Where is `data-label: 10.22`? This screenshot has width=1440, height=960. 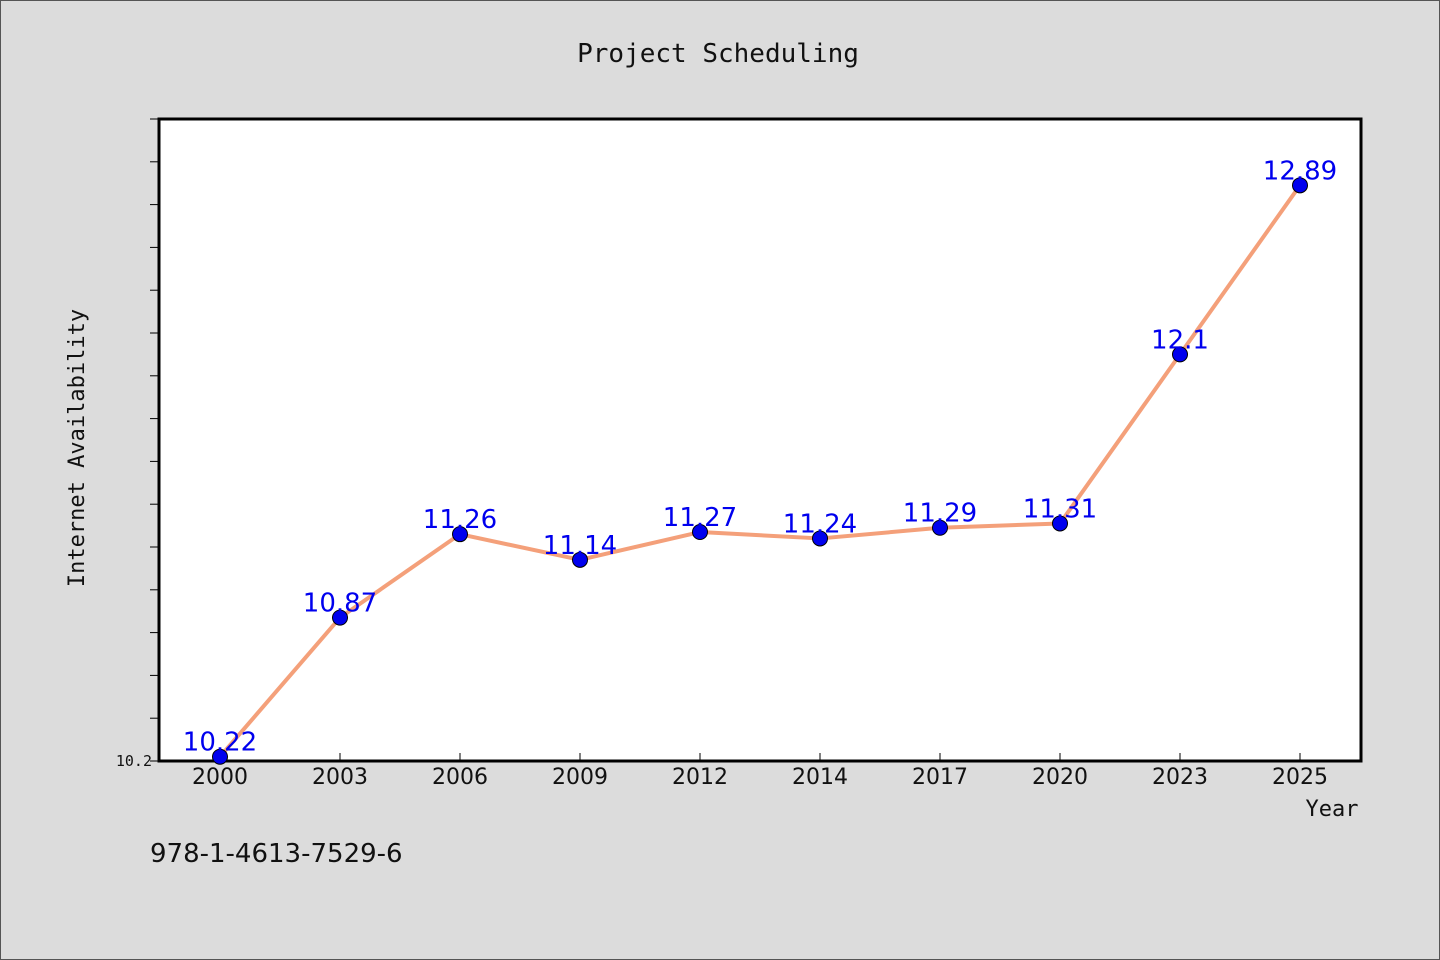 data-label: 10.22 is located at coordinates (220, 743).